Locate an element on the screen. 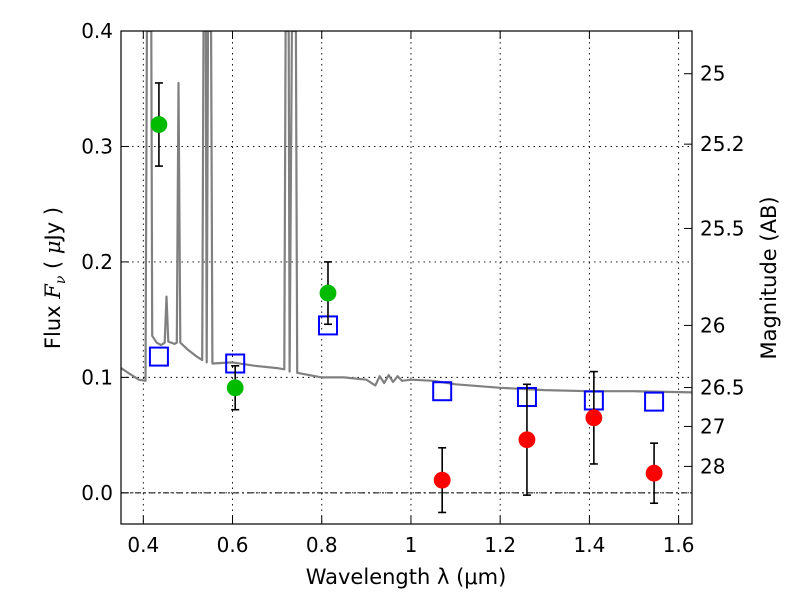  mag-tick-label: 26 is located at coordinates (712, 325).